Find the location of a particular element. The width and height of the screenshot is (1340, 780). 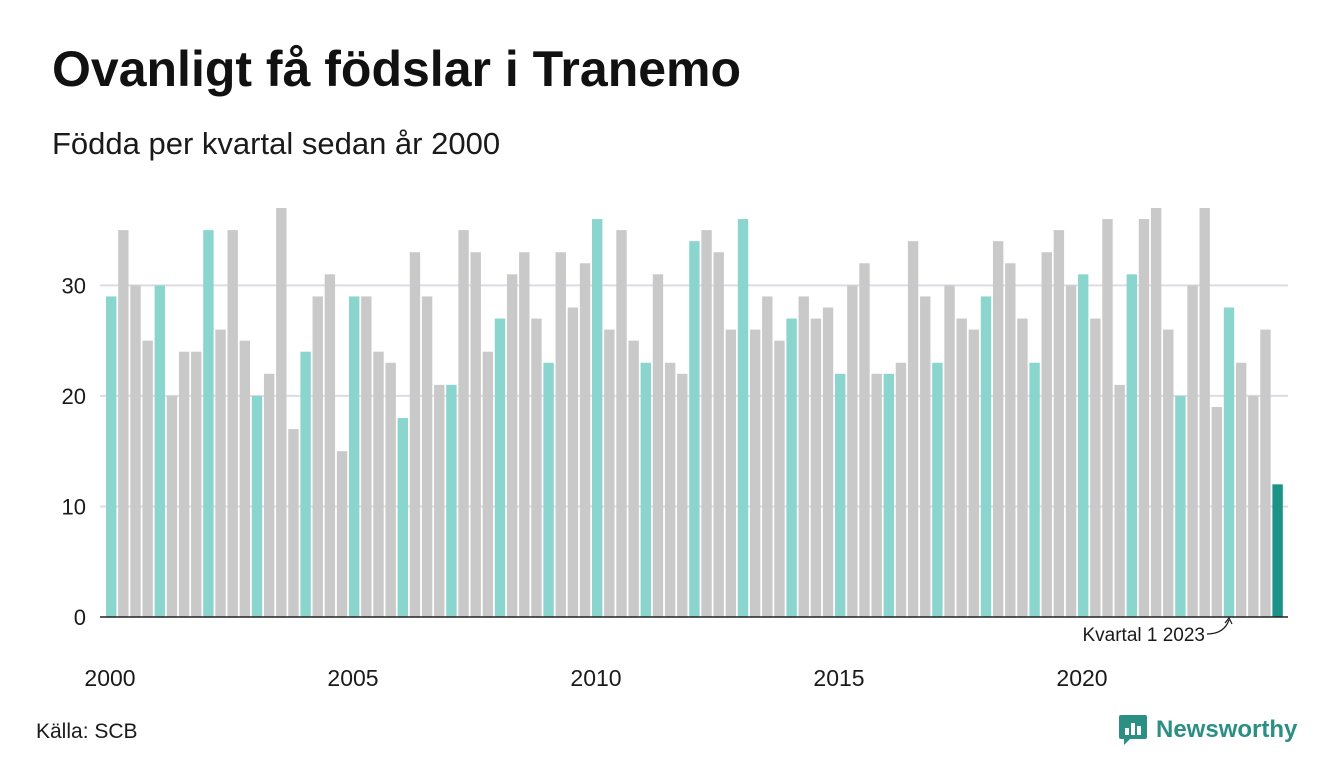

brand-name: Newsworthy is located at coordinates (1227, 729).